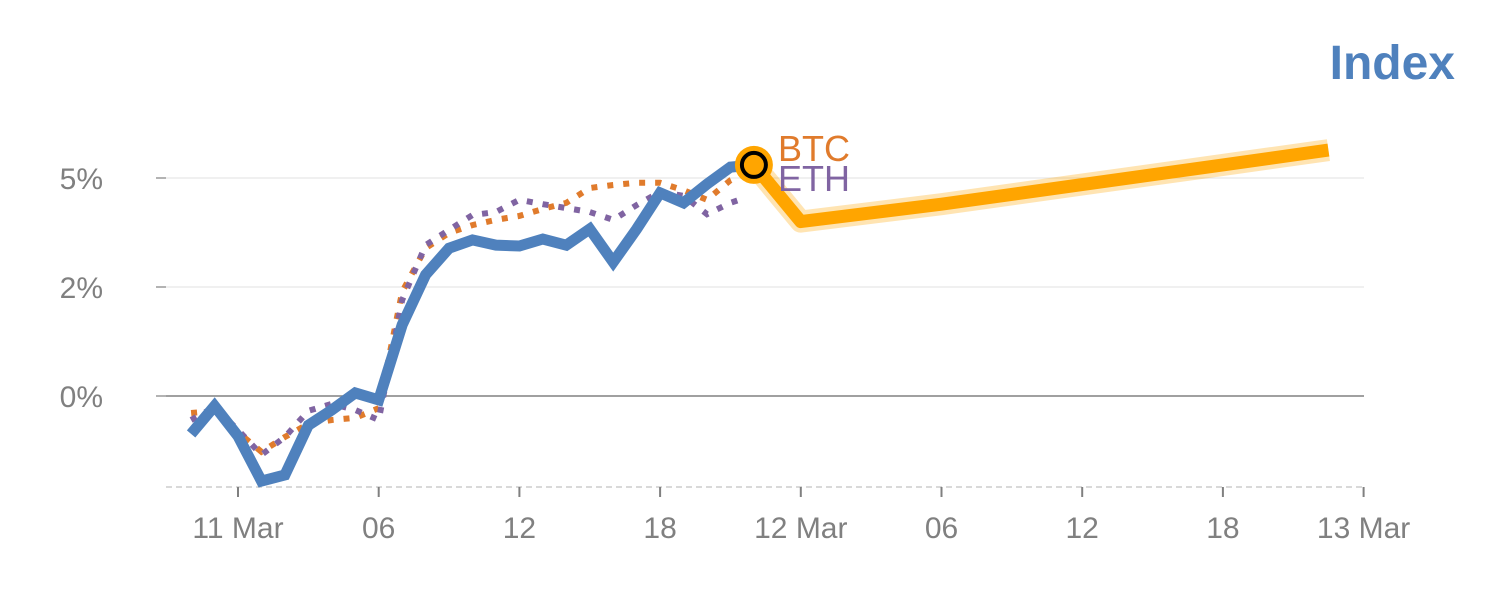 This screenshot has width=1500, height=600. I want to click on eth-label: ETH, so click(814, 178).